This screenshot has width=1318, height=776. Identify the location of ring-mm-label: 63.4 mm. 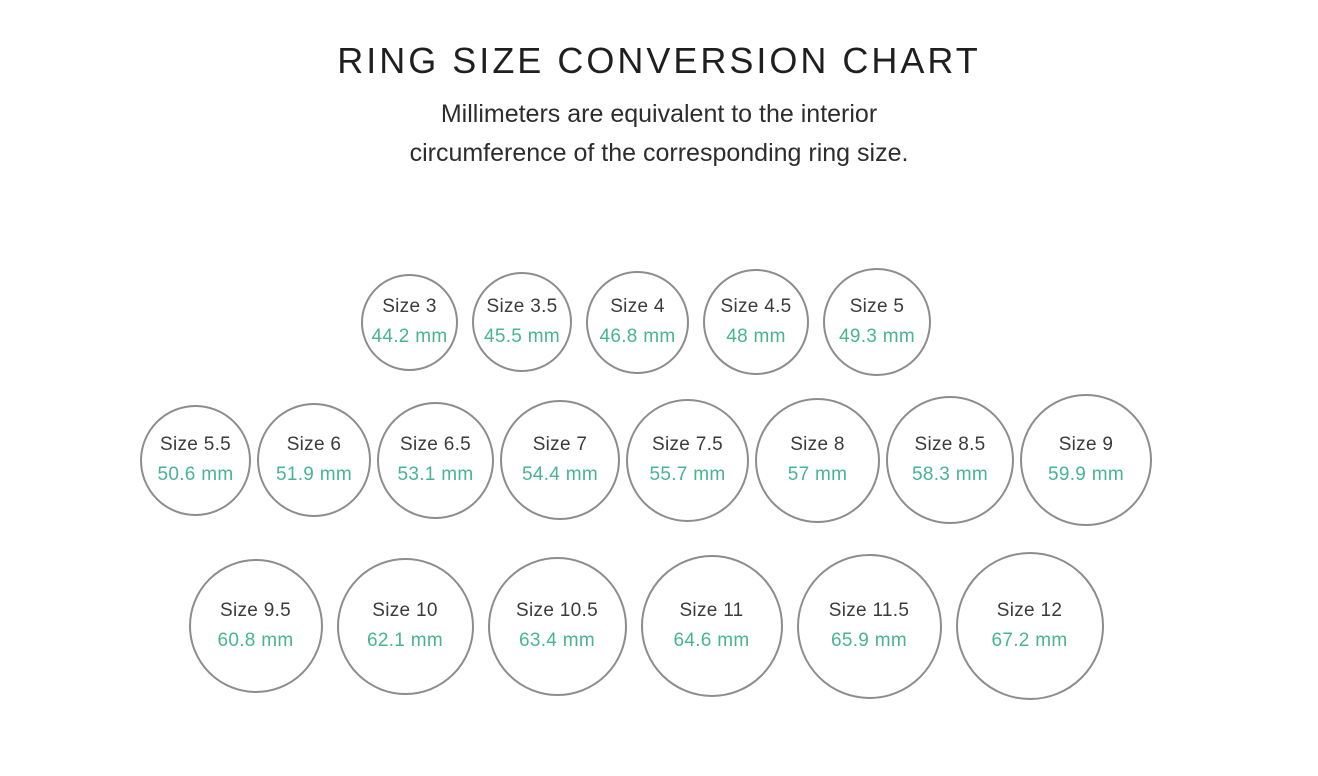
(556, 640).